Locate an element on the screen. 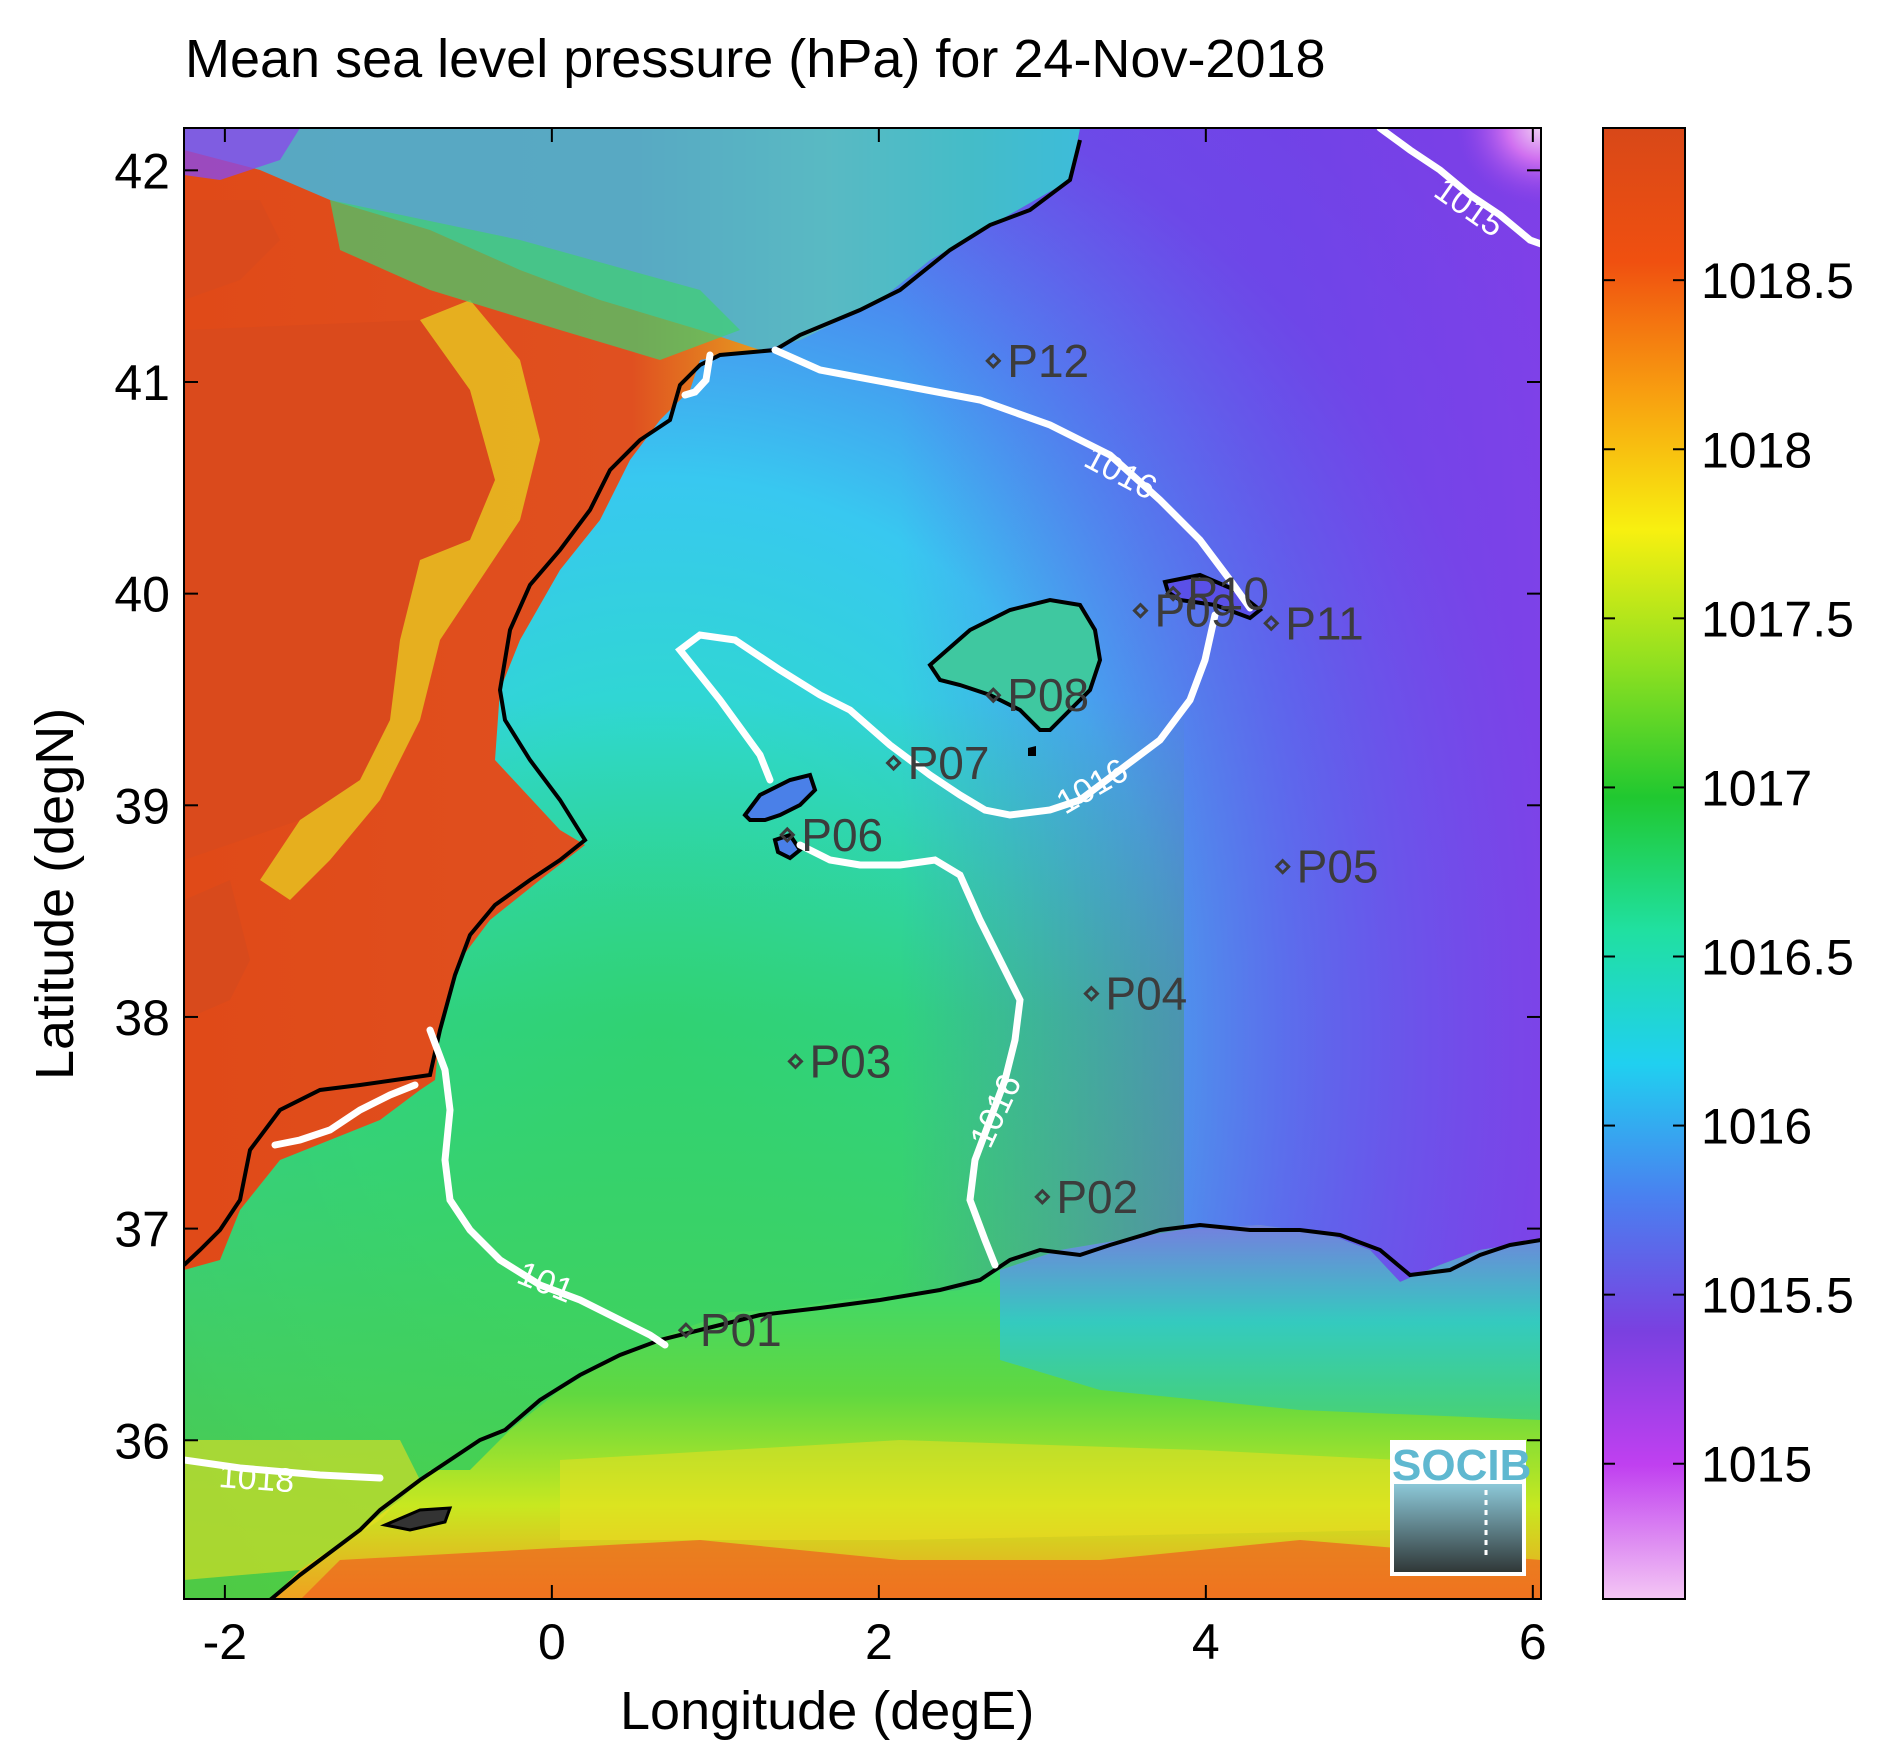  contour-1016-east is located at coordinates (947, 715).